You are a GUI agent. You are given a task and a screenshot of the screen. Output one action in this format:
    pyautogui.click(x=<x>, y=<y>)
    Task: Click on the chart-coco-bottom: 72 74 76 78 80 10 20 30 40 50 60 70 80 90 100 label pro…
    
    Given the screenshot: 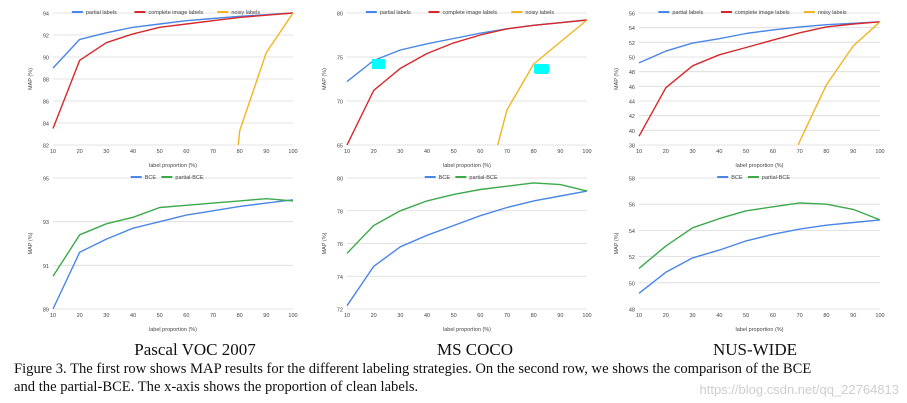 What is the action you would take?
    pyautogui.click(x=457, y=254)
    